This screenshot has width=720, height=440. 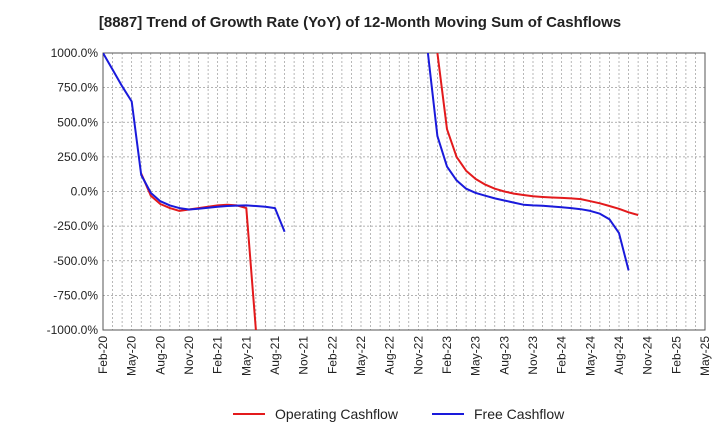 What do you see at coordinates (103, 355) in the screenshot?
I see `x-tick-label: Feb-20` at bounding box center [103, 355].